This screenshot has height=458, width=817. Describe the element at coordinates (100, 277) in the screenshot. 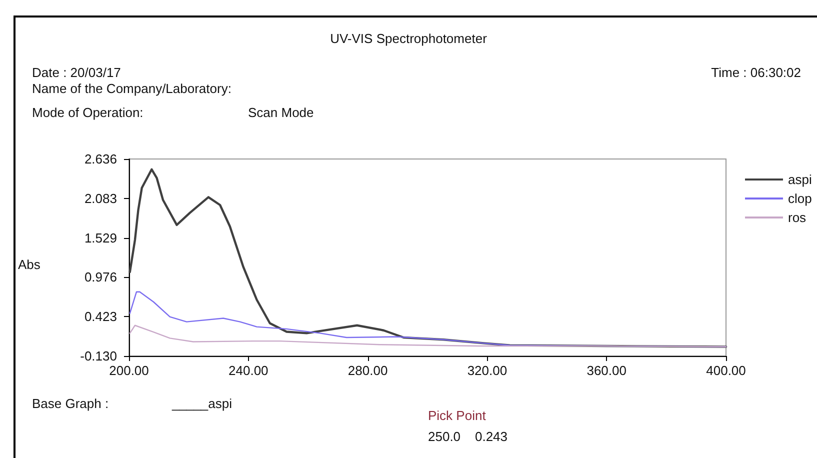

I see `y-tick-label: 0.976` at that location.